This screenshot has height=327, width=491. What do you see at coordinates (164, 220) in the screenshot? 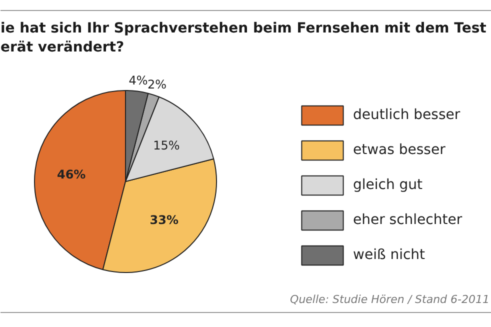
I see `data-label: 33%` at bounding box center [164, 220].